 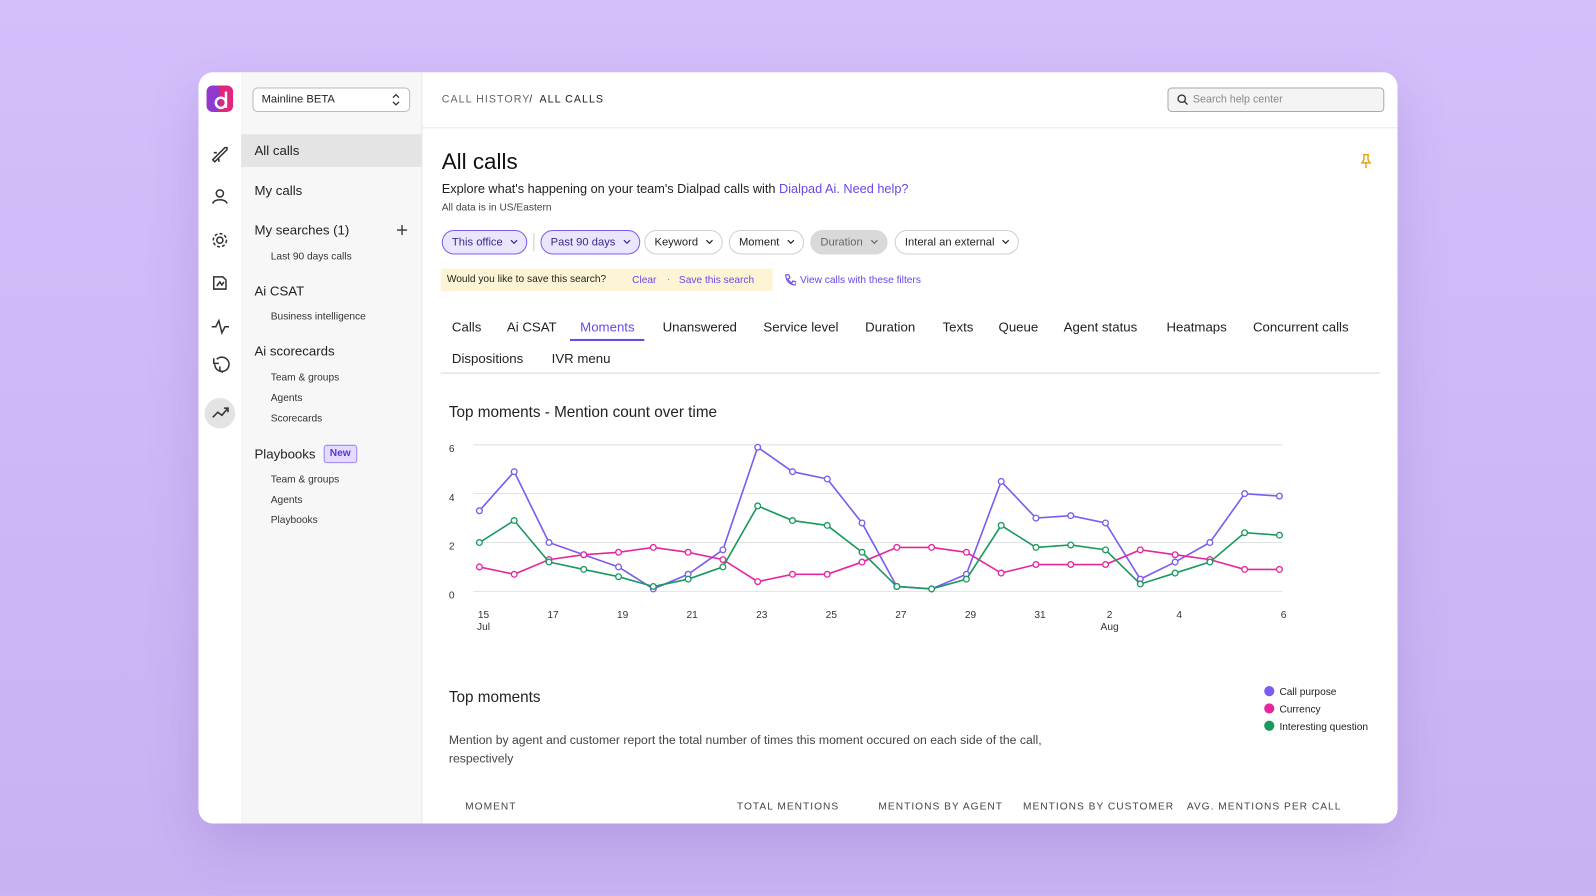 What do you see at coordinates (788, 807) in the screenshot?
I see `column-header: TOTAL MENTIONS` at bounding box center [788, 807].